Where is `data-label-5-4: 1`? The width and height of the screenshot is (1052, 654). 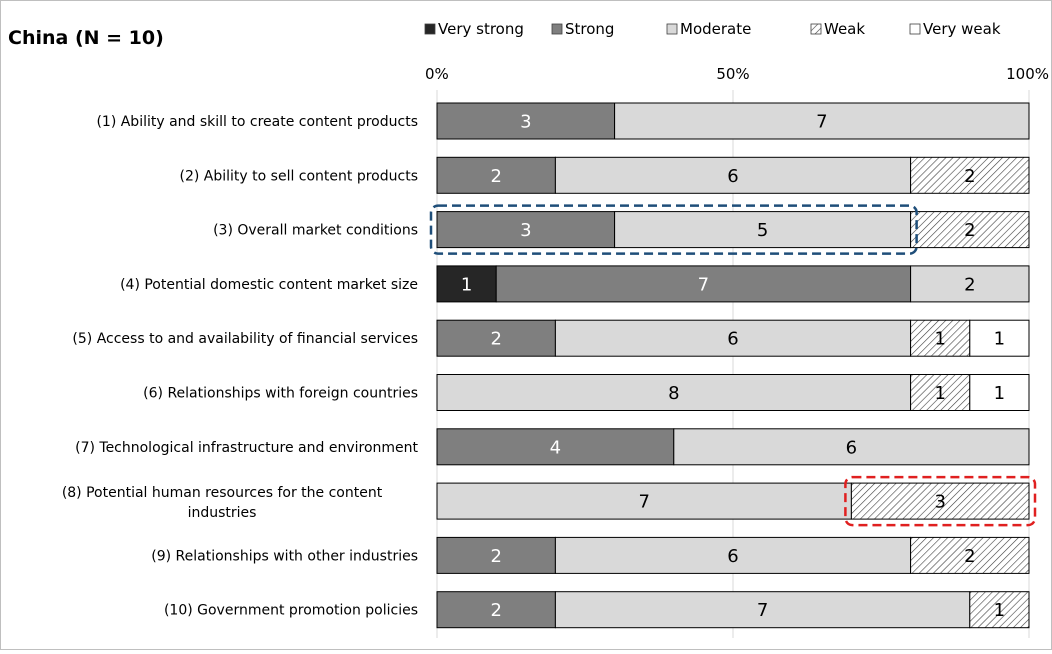
data-label-5-4: 1 is located at coordinates (999, 393).